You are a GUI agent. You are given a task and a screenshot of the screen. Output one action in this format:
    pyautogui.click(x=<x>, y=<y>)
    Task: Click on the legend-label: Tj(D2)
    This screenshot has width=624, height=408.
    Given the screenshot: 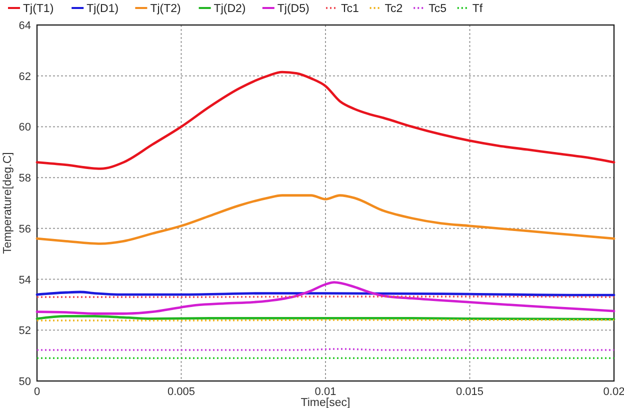 What is the action you would take?
    pyautogui.click(x=230, y=9)
    